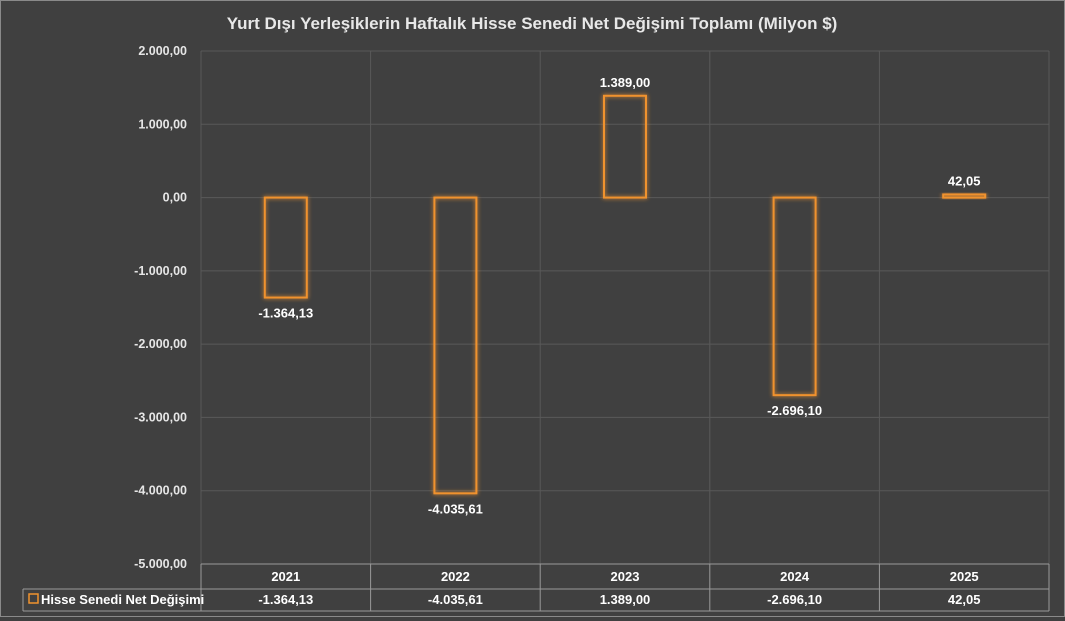 The image size is (1065, 621). I want to click on y-tick-label: -2.000,00, so click(160, 344).